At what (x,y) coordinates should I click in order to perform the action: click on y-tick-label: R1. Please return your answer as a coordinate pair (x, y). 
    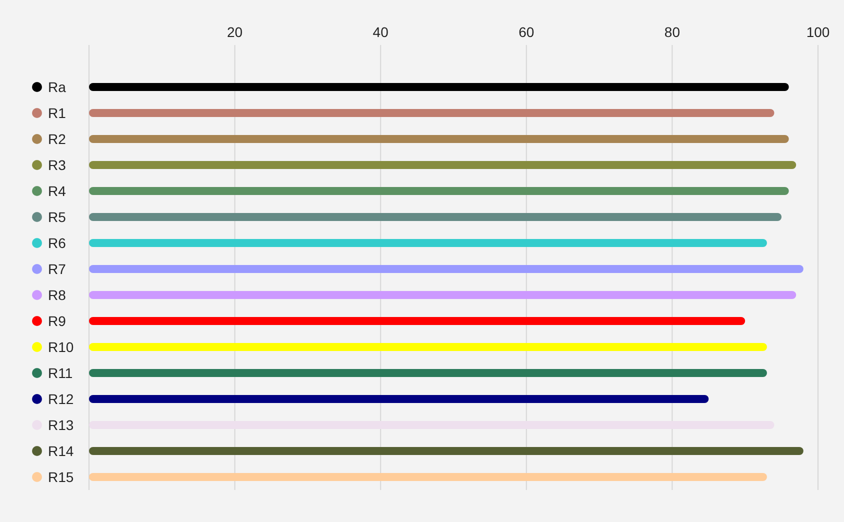
    Looking at the image, I should click on (57, 113).